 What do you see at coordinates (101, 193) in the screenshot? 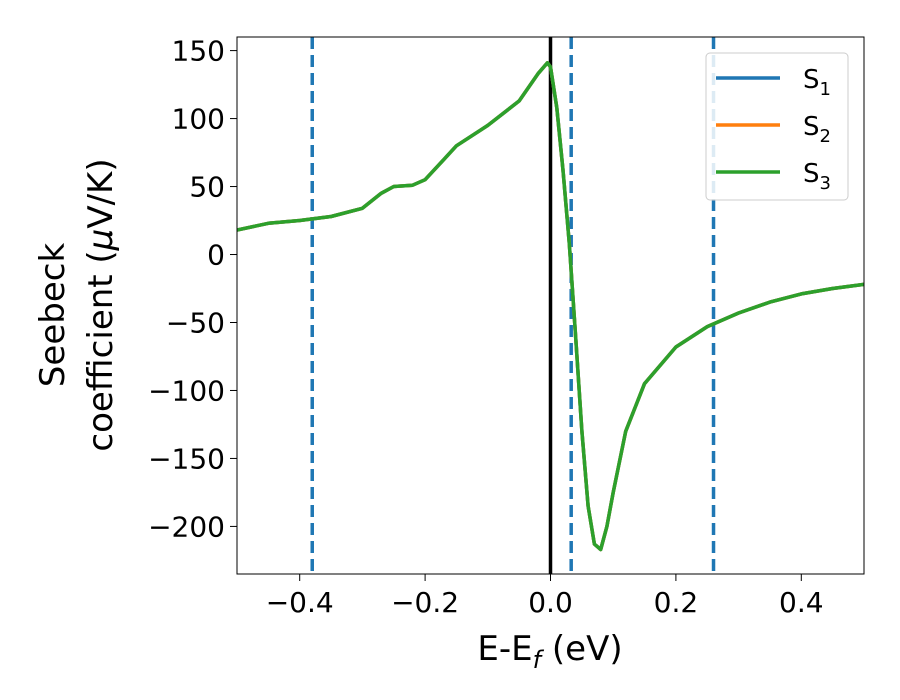
I see `y-axis-title-line2-end: V/K)` at bounding box center [101, 193].